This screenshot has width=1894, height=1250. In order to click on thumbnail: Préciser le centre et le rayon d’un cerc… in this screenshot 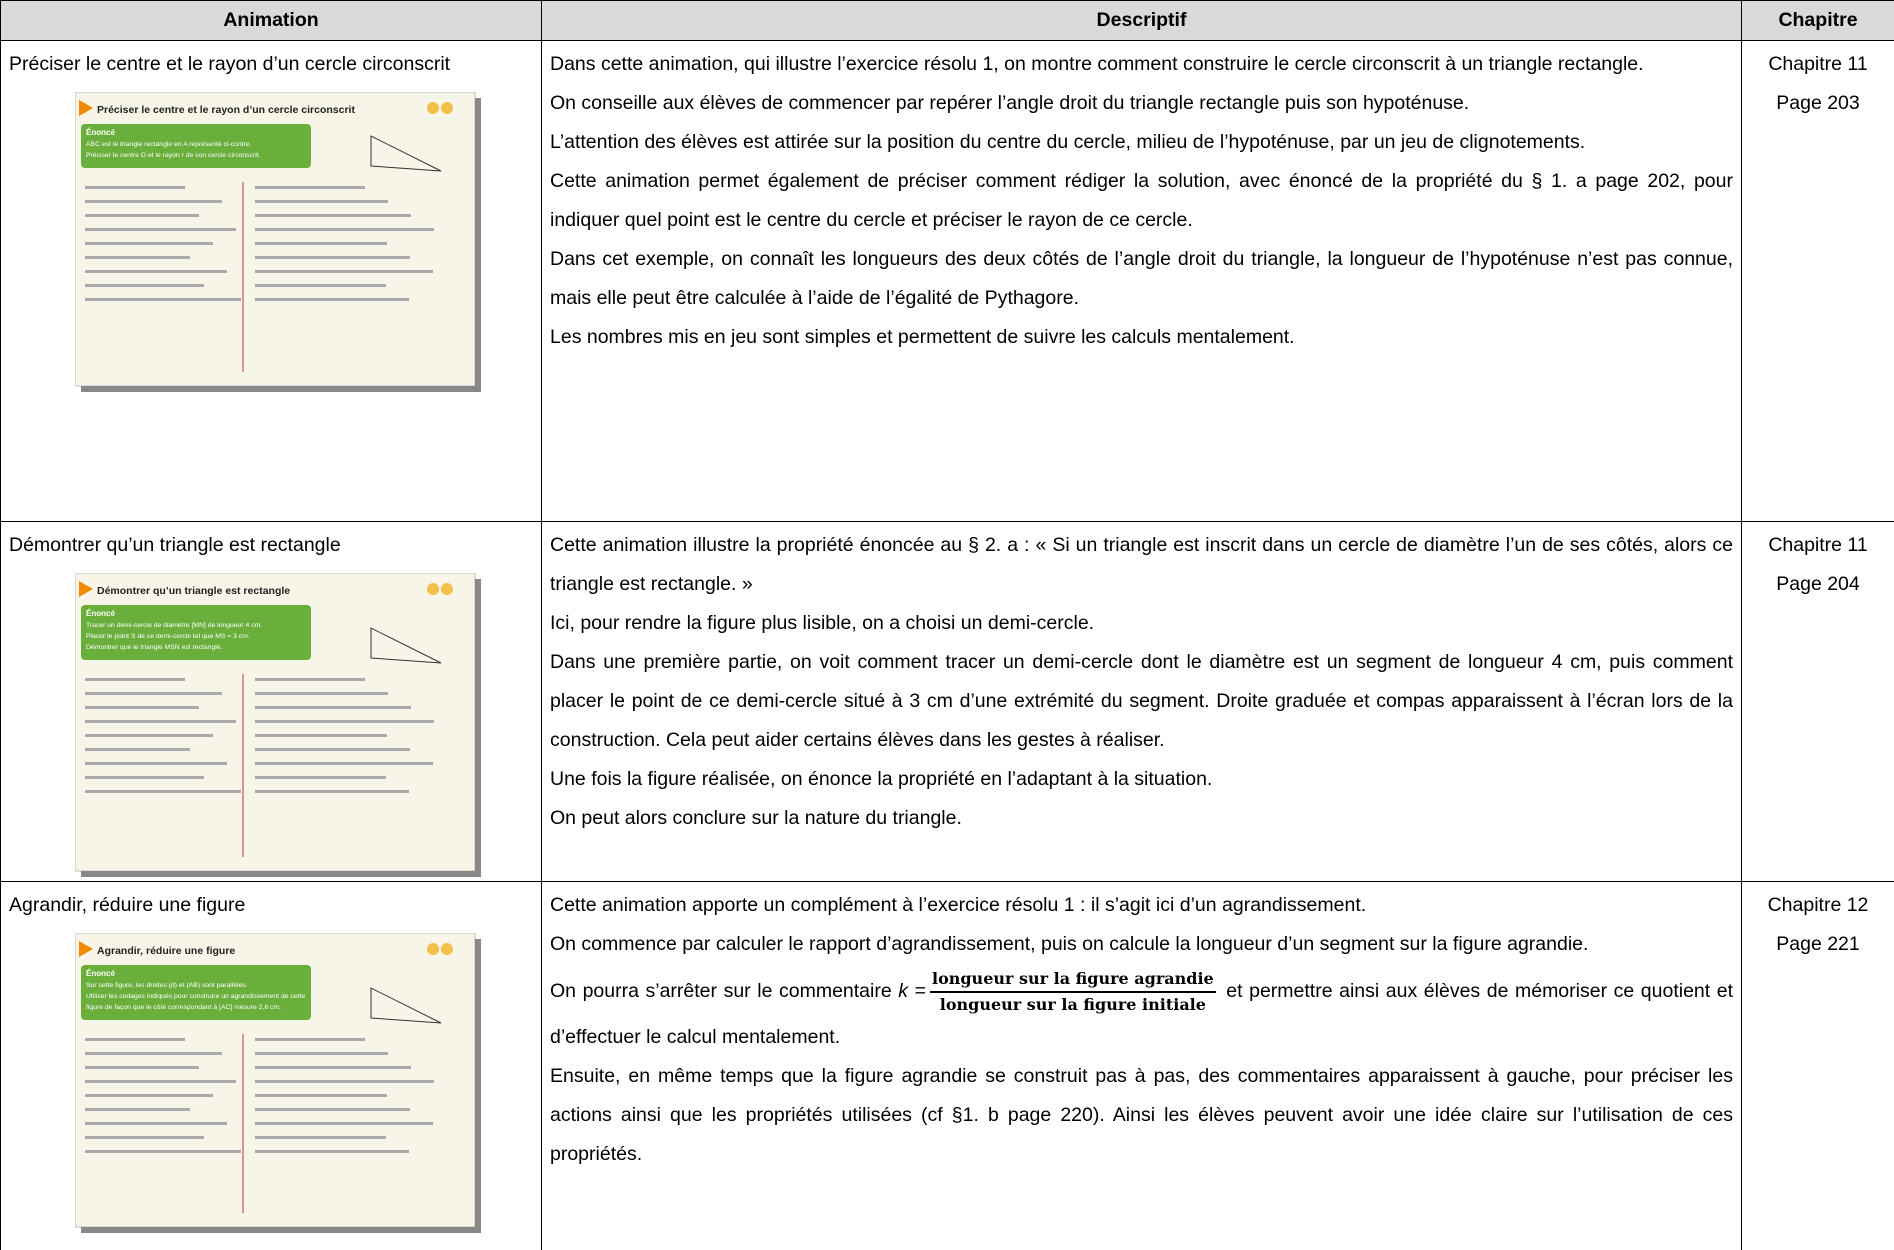, I will do `click(278, 242)`.